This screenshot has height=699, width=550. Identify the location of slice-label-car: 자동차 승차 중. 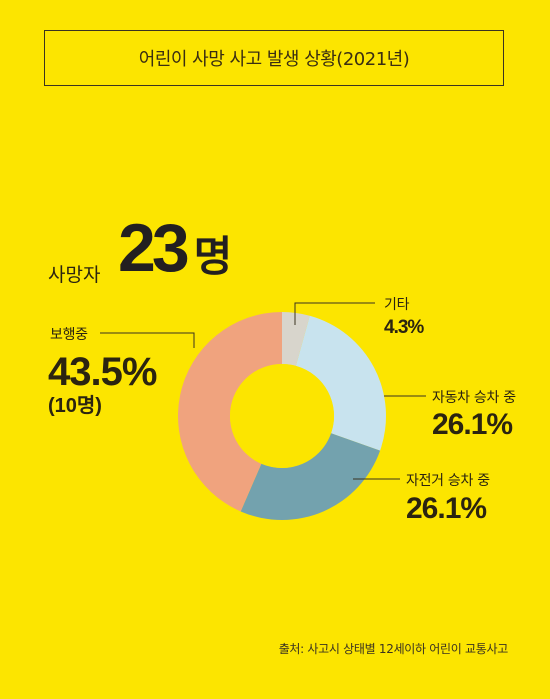
(474, 398).